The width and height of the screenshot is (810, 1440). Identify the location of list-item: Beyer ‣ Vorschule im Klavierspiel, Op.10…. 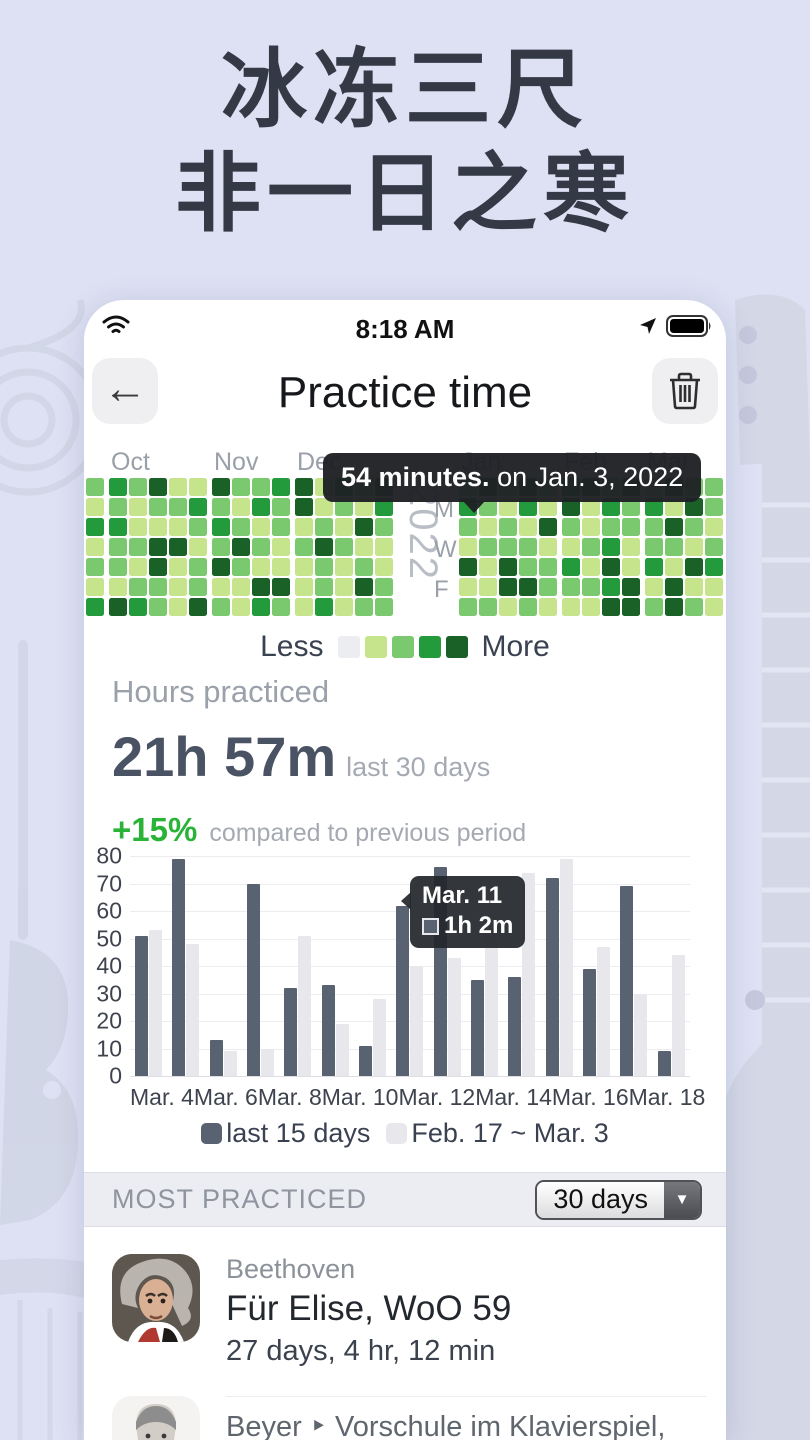
(405, 1411).